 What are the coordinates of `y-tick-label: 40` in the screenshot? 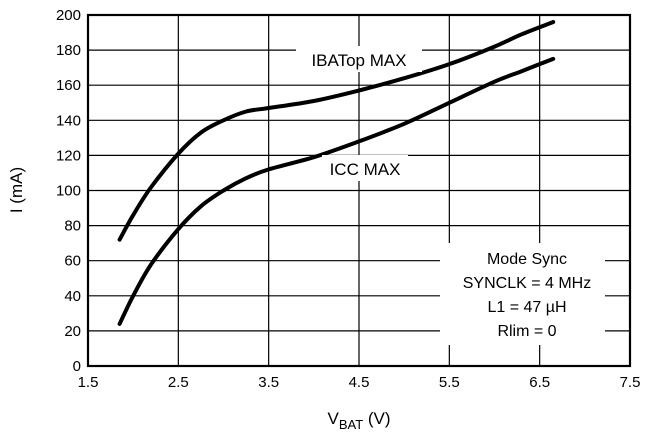 It's located at (72, 296).